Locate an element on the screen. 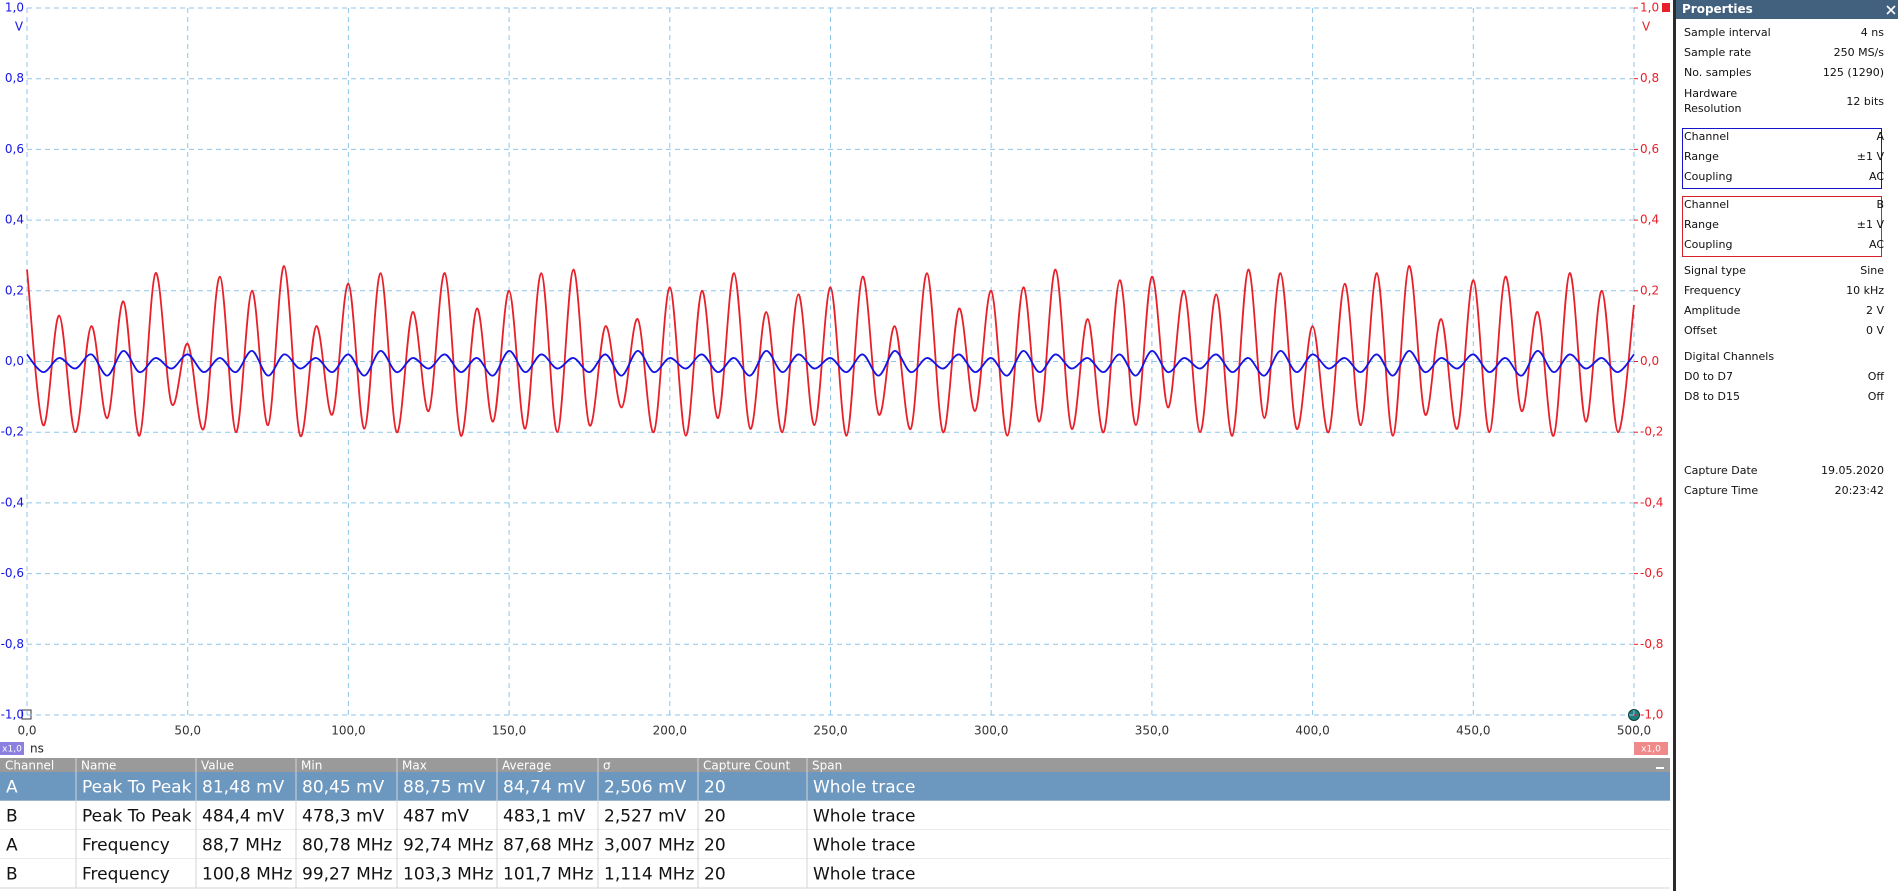 The image size is (1898, 891). table-cell: 484,4 mV is located at coordinates (243, 817).